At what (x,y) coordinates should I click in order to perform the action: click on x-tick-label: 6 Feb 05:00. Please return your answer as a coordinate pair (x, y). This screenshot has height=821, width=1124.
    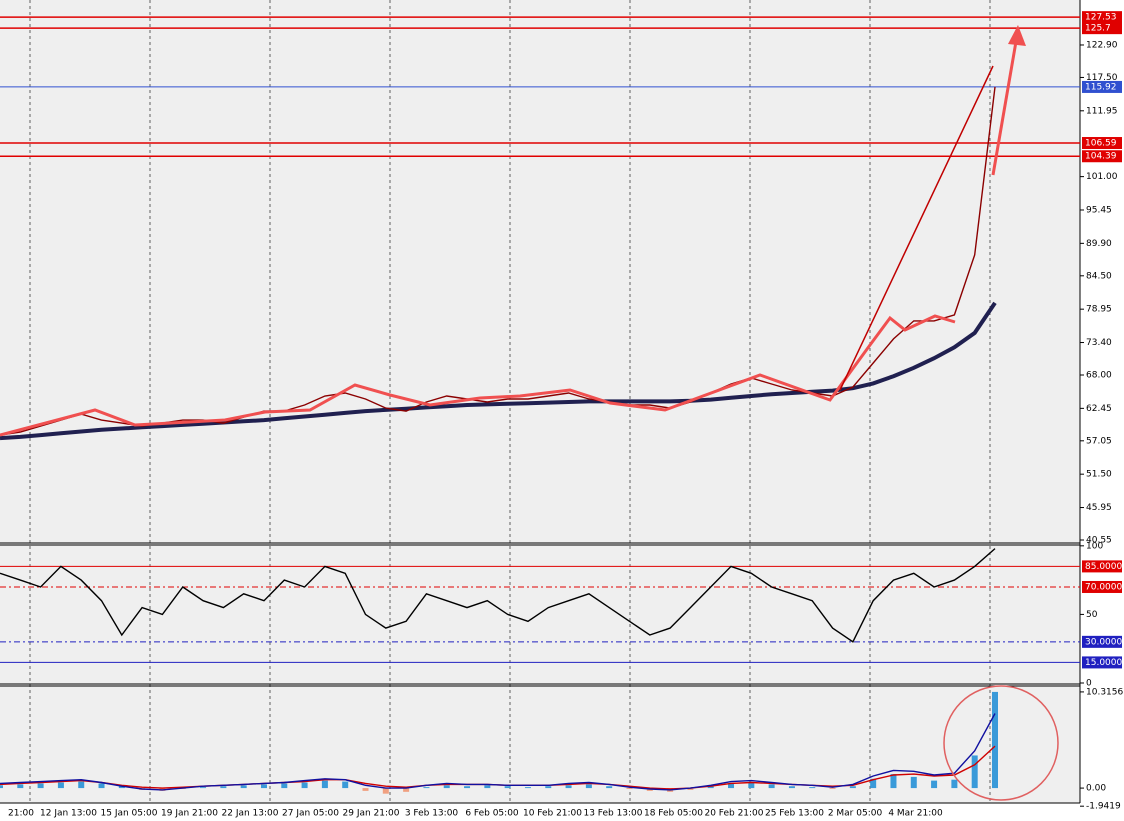
    Looking at the image, I should click on (492, 814).